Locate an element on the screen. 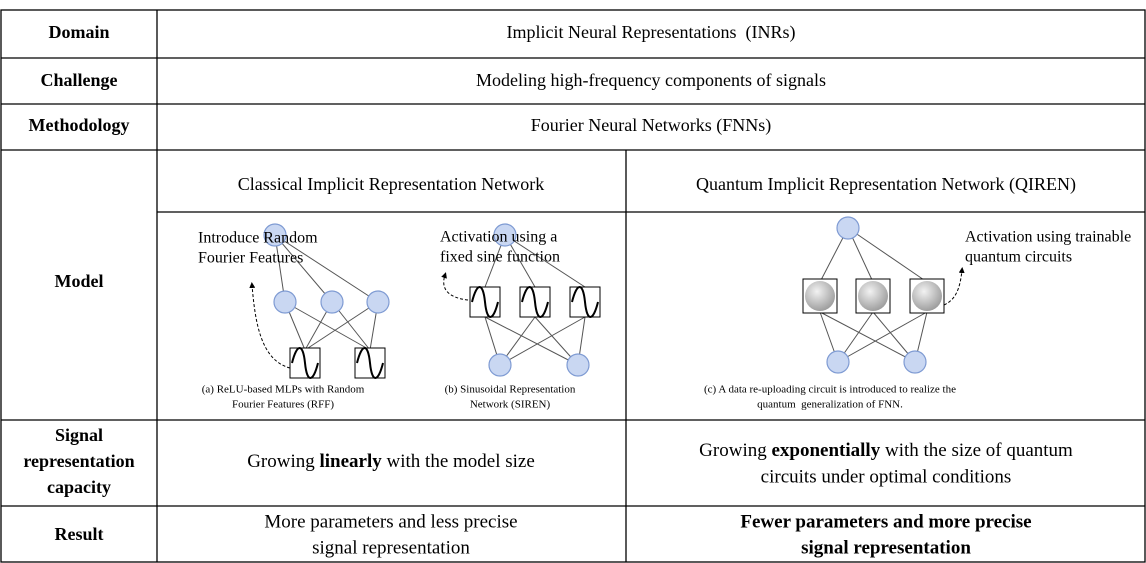 The image size is (1146, 563). row-label: Result is located at coordinates (79, 534).